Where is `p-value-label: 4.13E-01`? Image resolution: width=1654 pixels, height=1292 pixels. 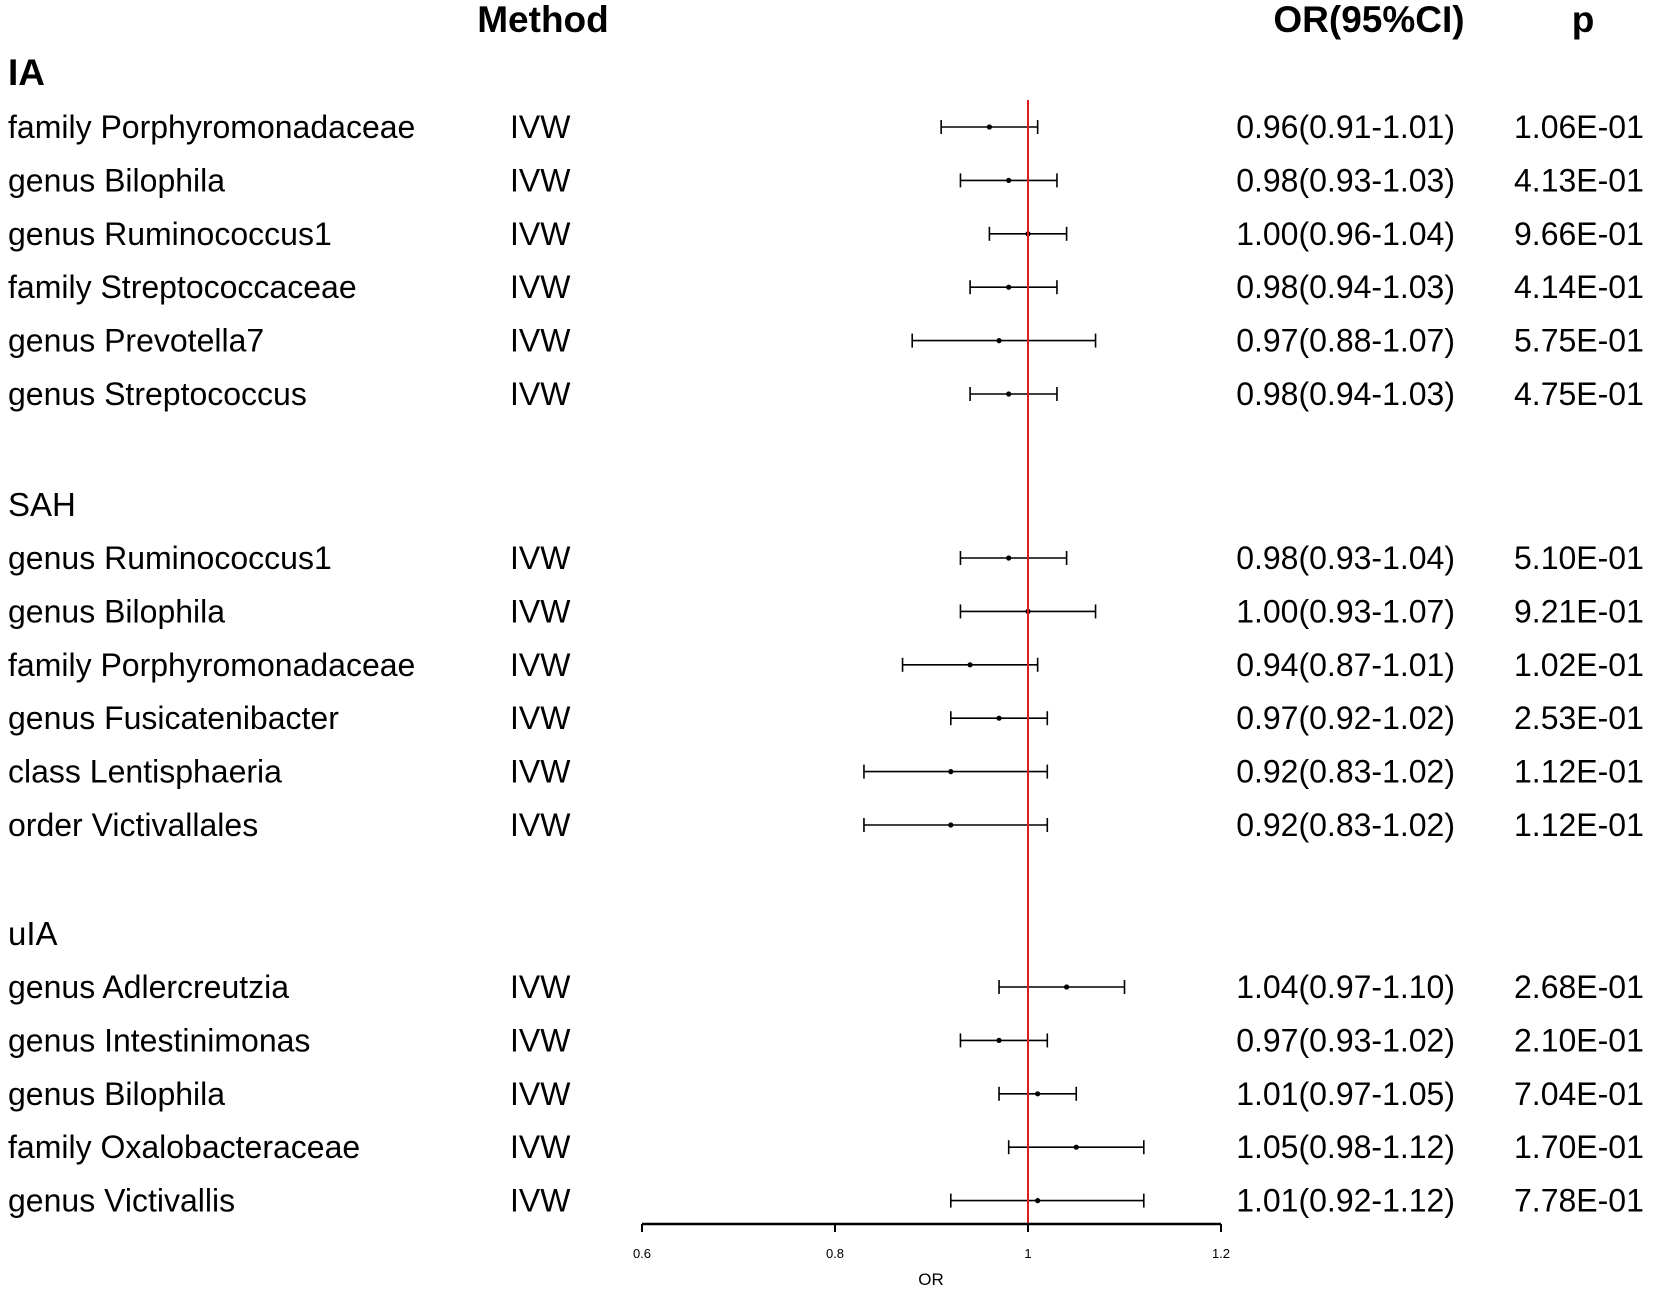
p-value-label: 4.13E-01 is located at coordinates (1579, 180).